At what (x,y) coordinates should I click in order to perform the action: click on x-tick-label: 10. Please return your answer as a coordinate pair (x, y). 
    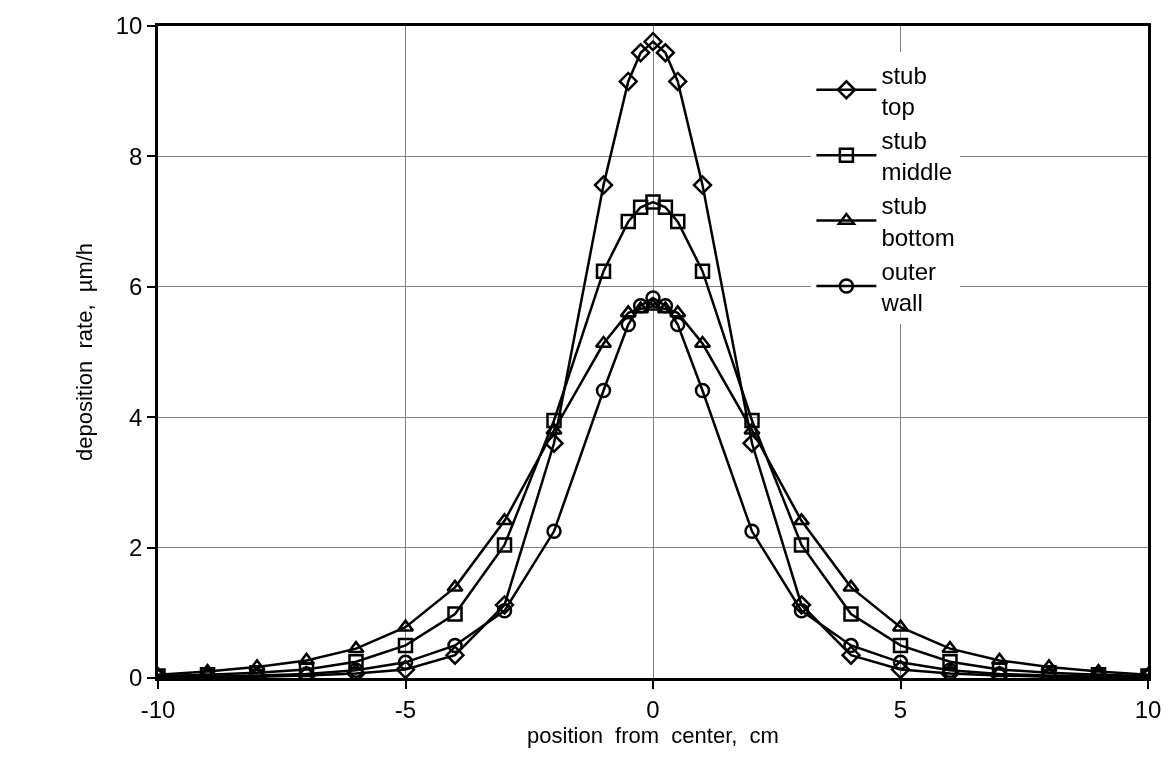
    Looking at the image, I should click on (1148, 709).